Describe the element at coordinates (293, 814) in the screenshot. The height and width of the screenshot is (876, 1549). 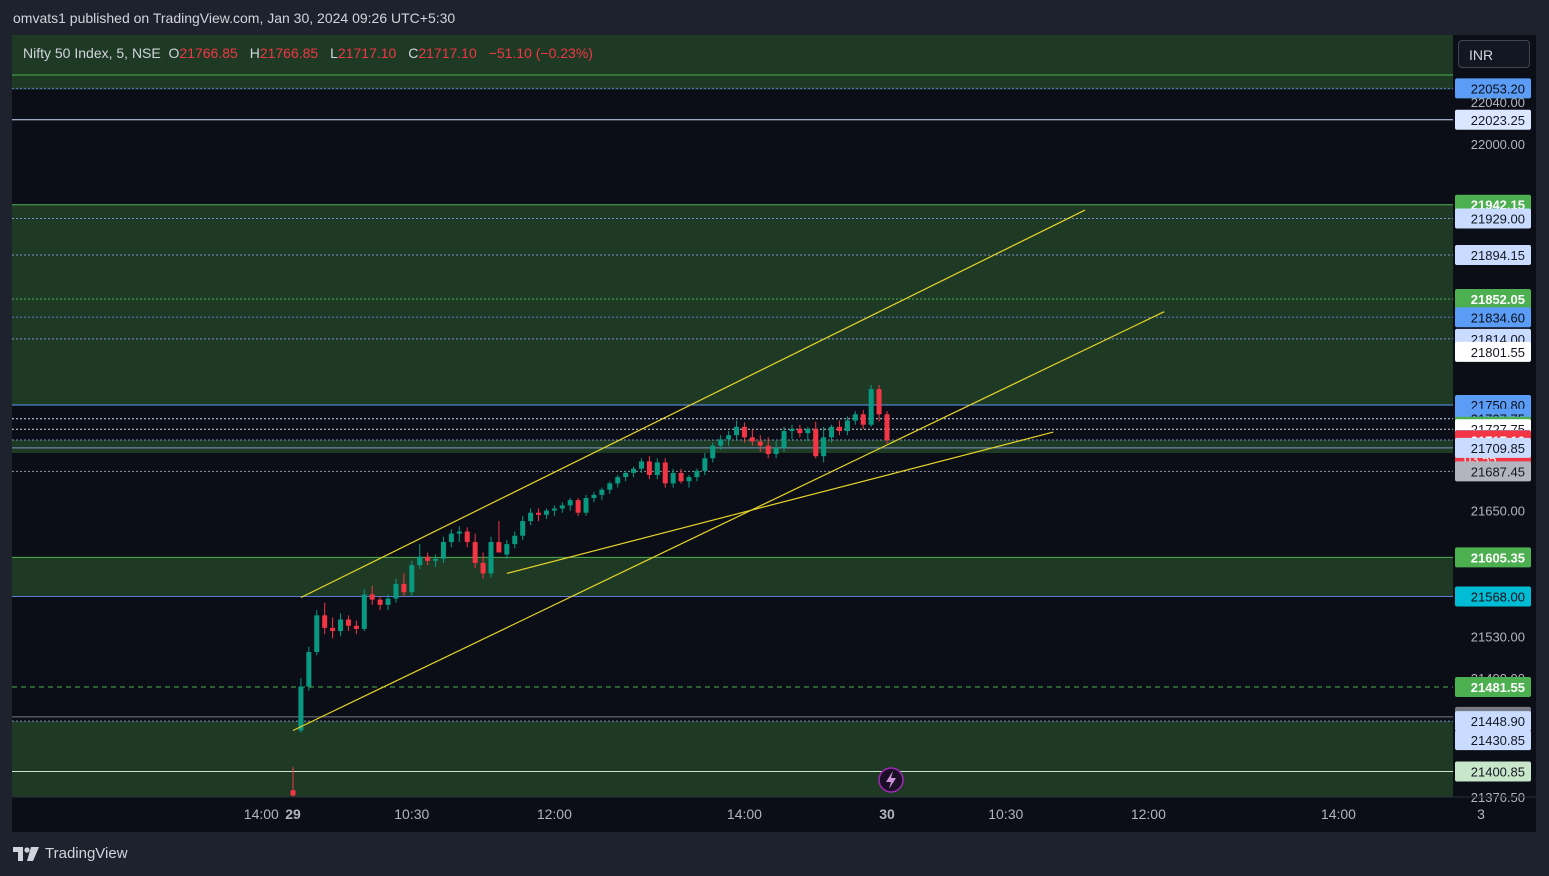
I see `time-tick-label: 29` at that location.